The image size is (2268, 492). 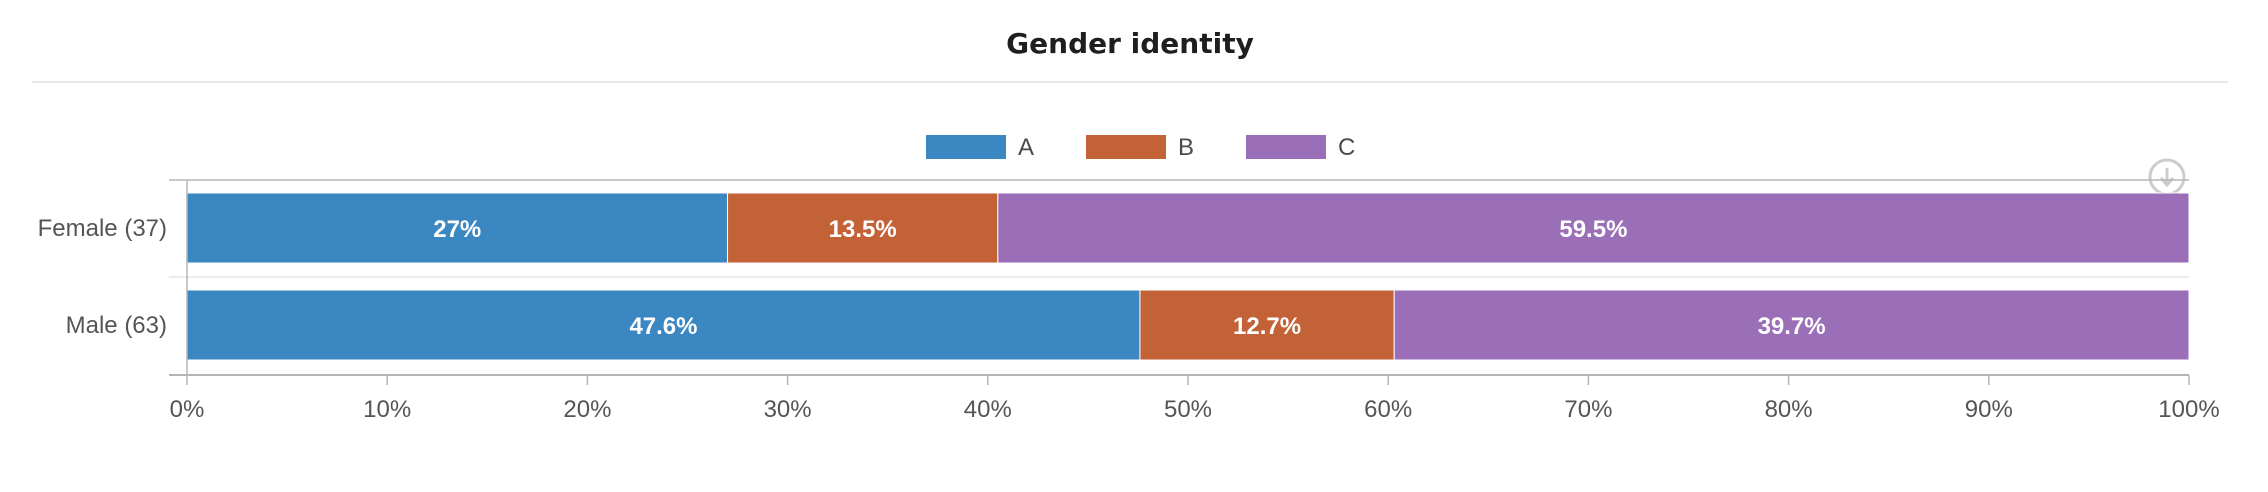 I want to click on x-axis: 0% 10% 20% 30% 40% 50% 60% 70% 80% 90% 100%, so click(x=1194, y=398).